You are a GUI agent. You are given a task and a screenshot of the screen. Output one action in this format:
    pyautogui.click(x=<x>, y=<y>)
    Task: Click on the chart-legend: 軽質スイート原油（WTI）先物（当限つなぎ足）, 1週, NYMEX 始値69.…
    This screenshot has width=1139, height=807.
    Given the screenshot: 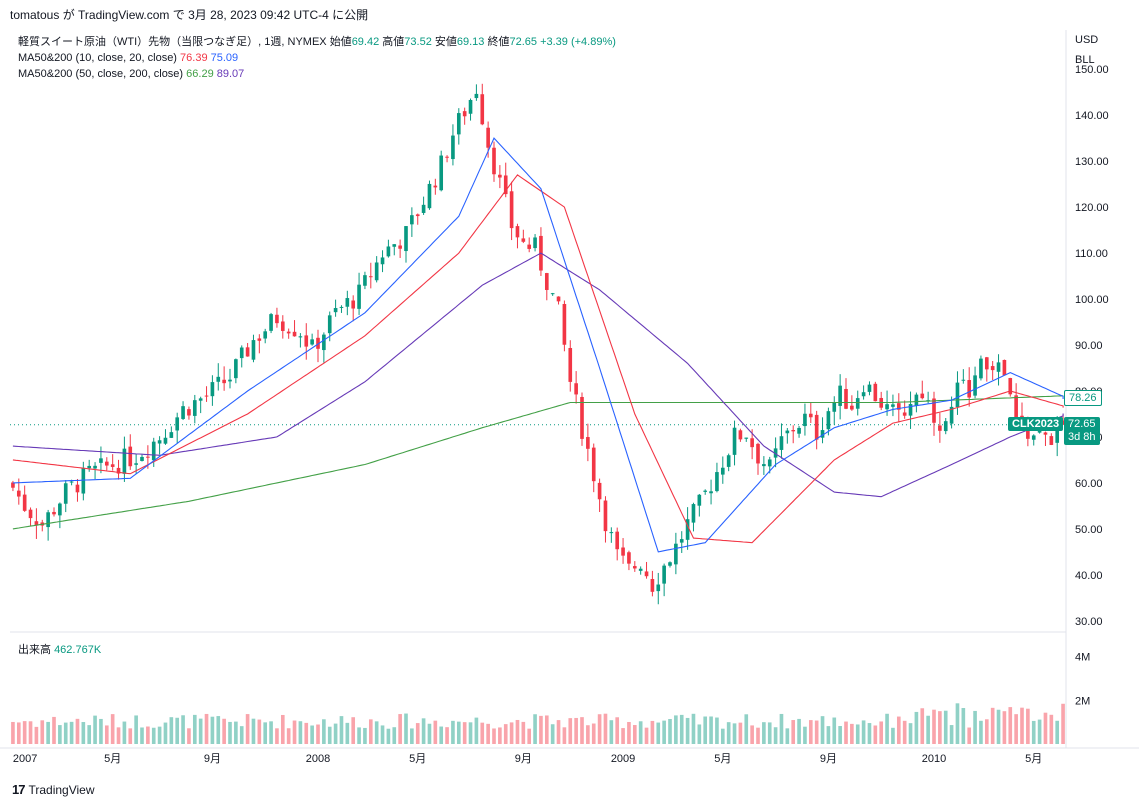 What is the action you would take?
    pyautogui.click(x=317, y=58)
    